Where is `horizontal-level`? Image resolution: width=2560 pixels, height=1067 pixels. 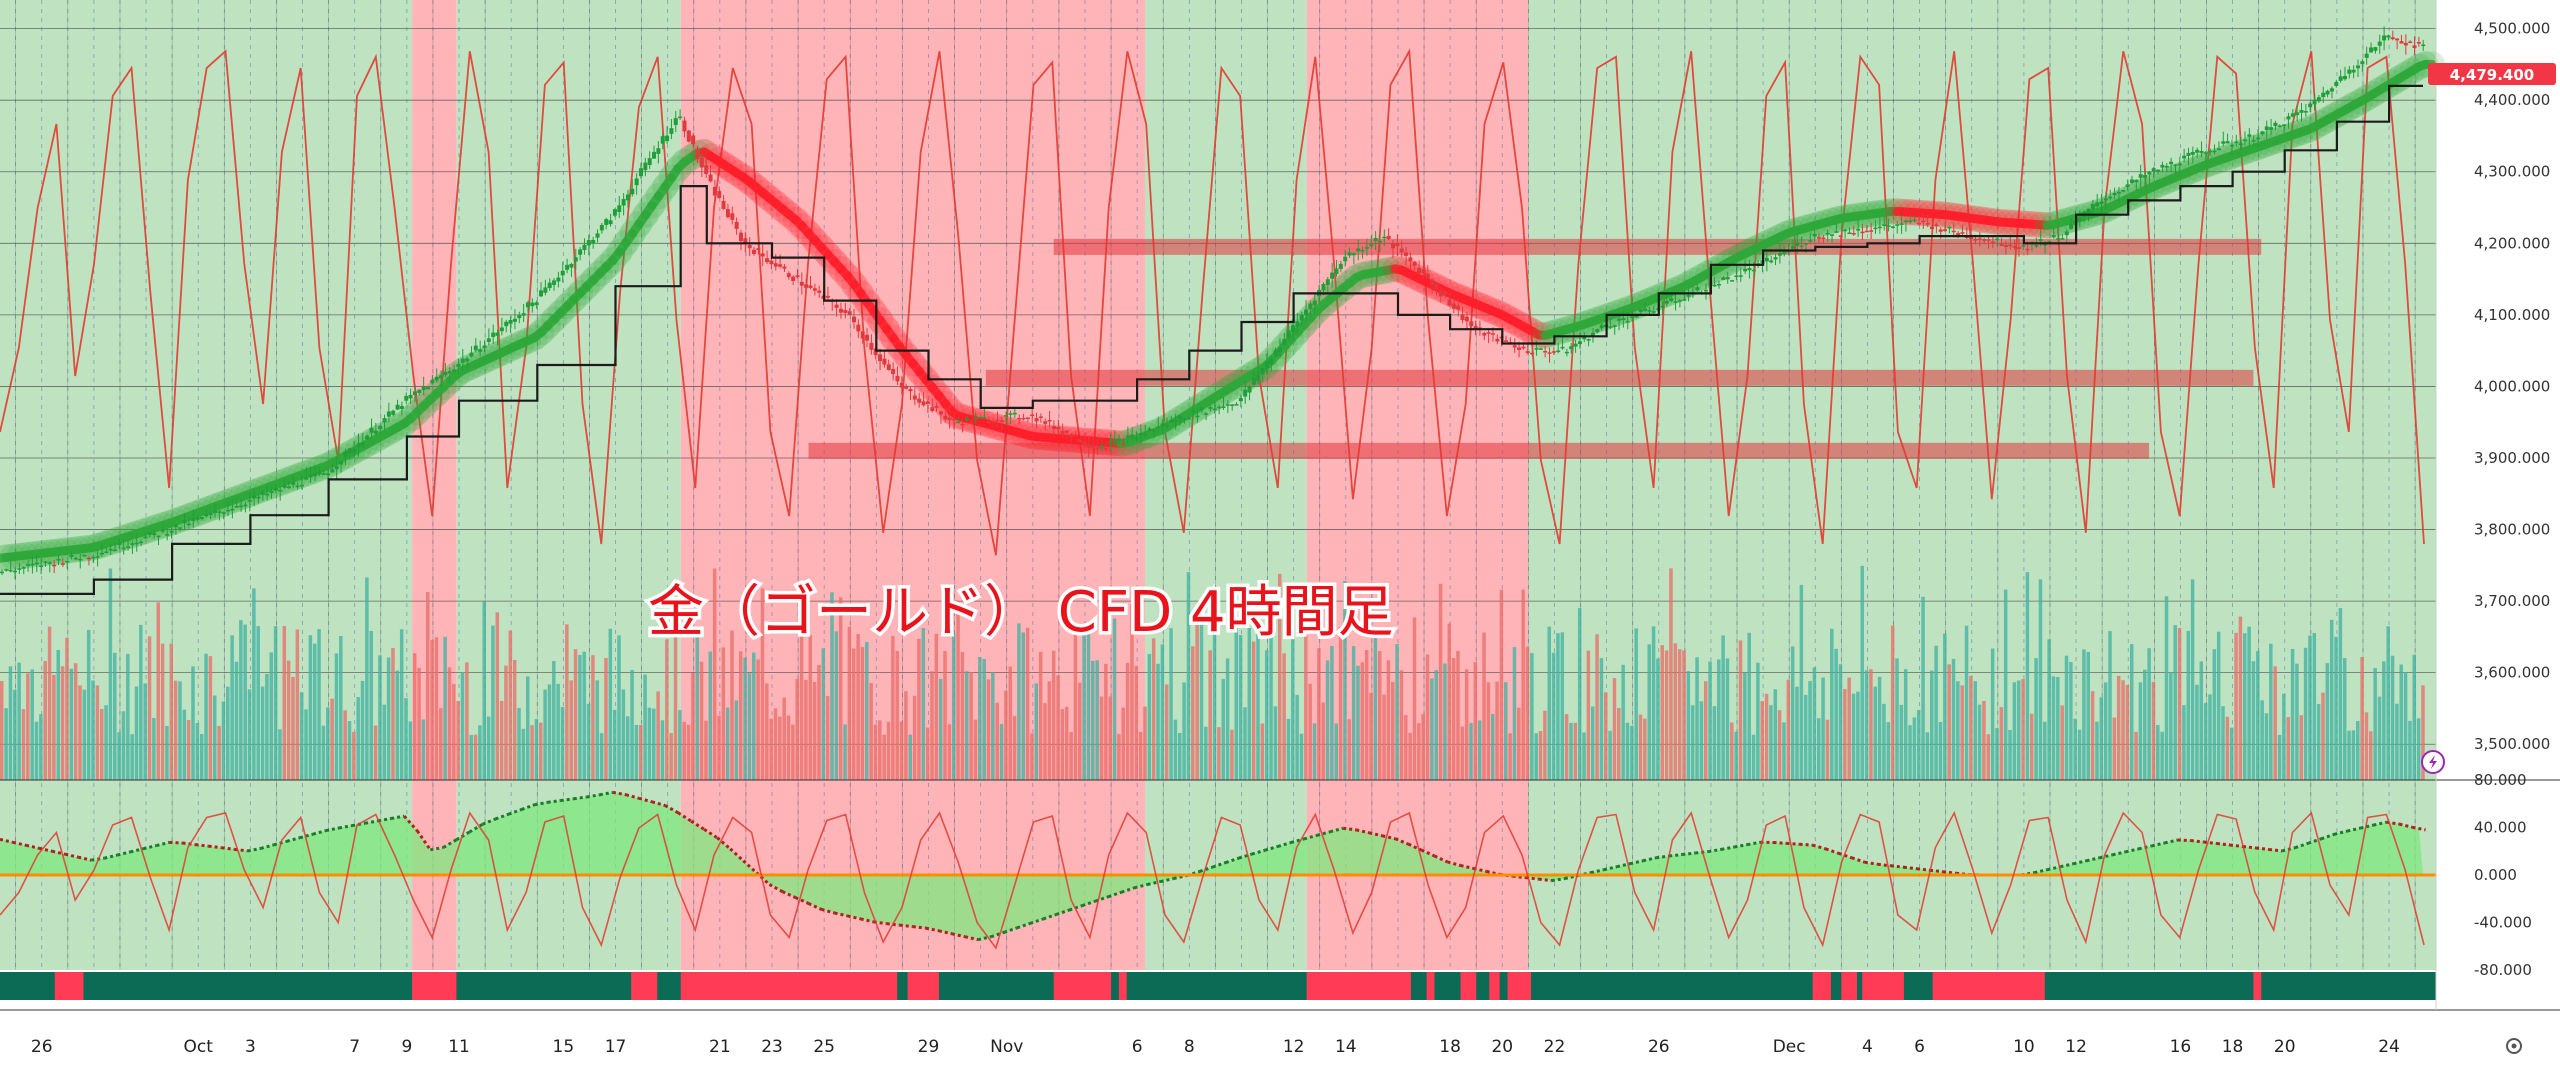
horizontal-level is located at coordinates (1479, 451).